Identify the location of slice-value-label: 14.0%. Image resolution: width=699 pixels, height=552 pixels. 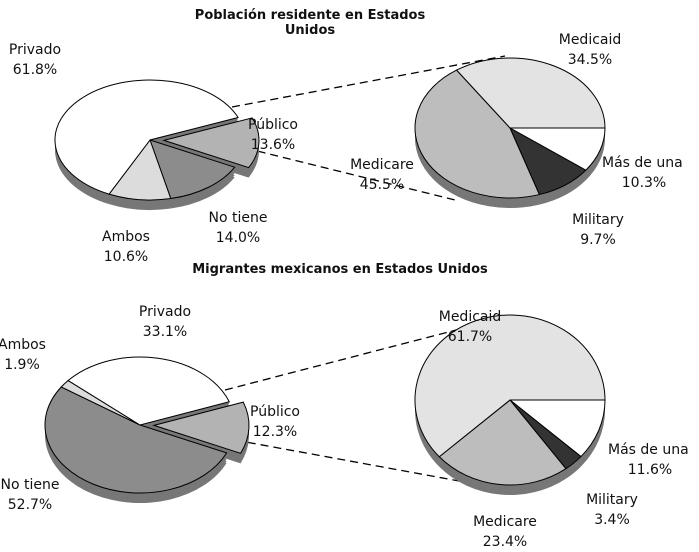
(238, 238).